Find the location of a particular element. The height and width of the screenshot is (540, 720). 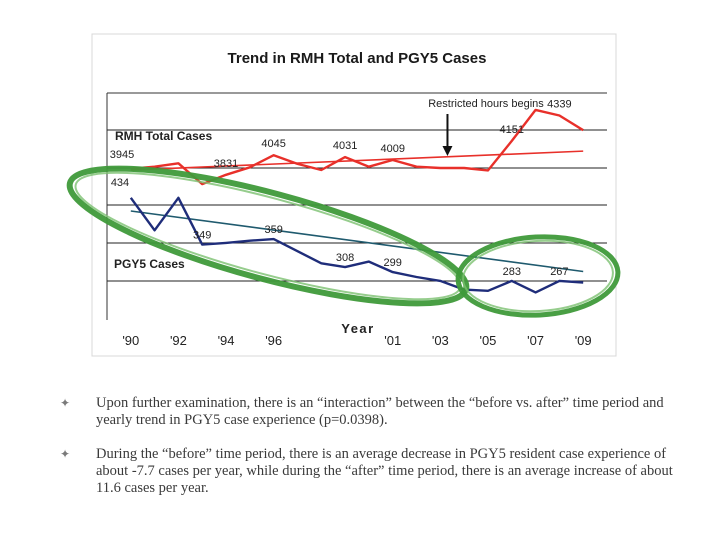

pgy5-label-1: 349 is located at coordinates (202, 236).